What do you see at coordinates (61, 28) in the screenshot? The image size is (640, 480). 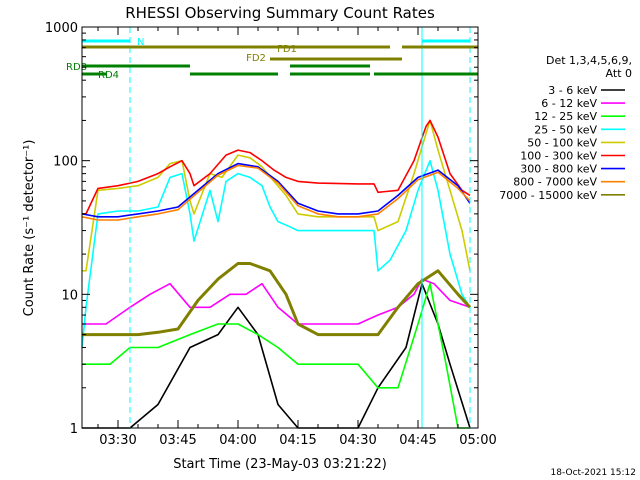 I see `y-tick-label: 1000` at bounding box center [61, 28].